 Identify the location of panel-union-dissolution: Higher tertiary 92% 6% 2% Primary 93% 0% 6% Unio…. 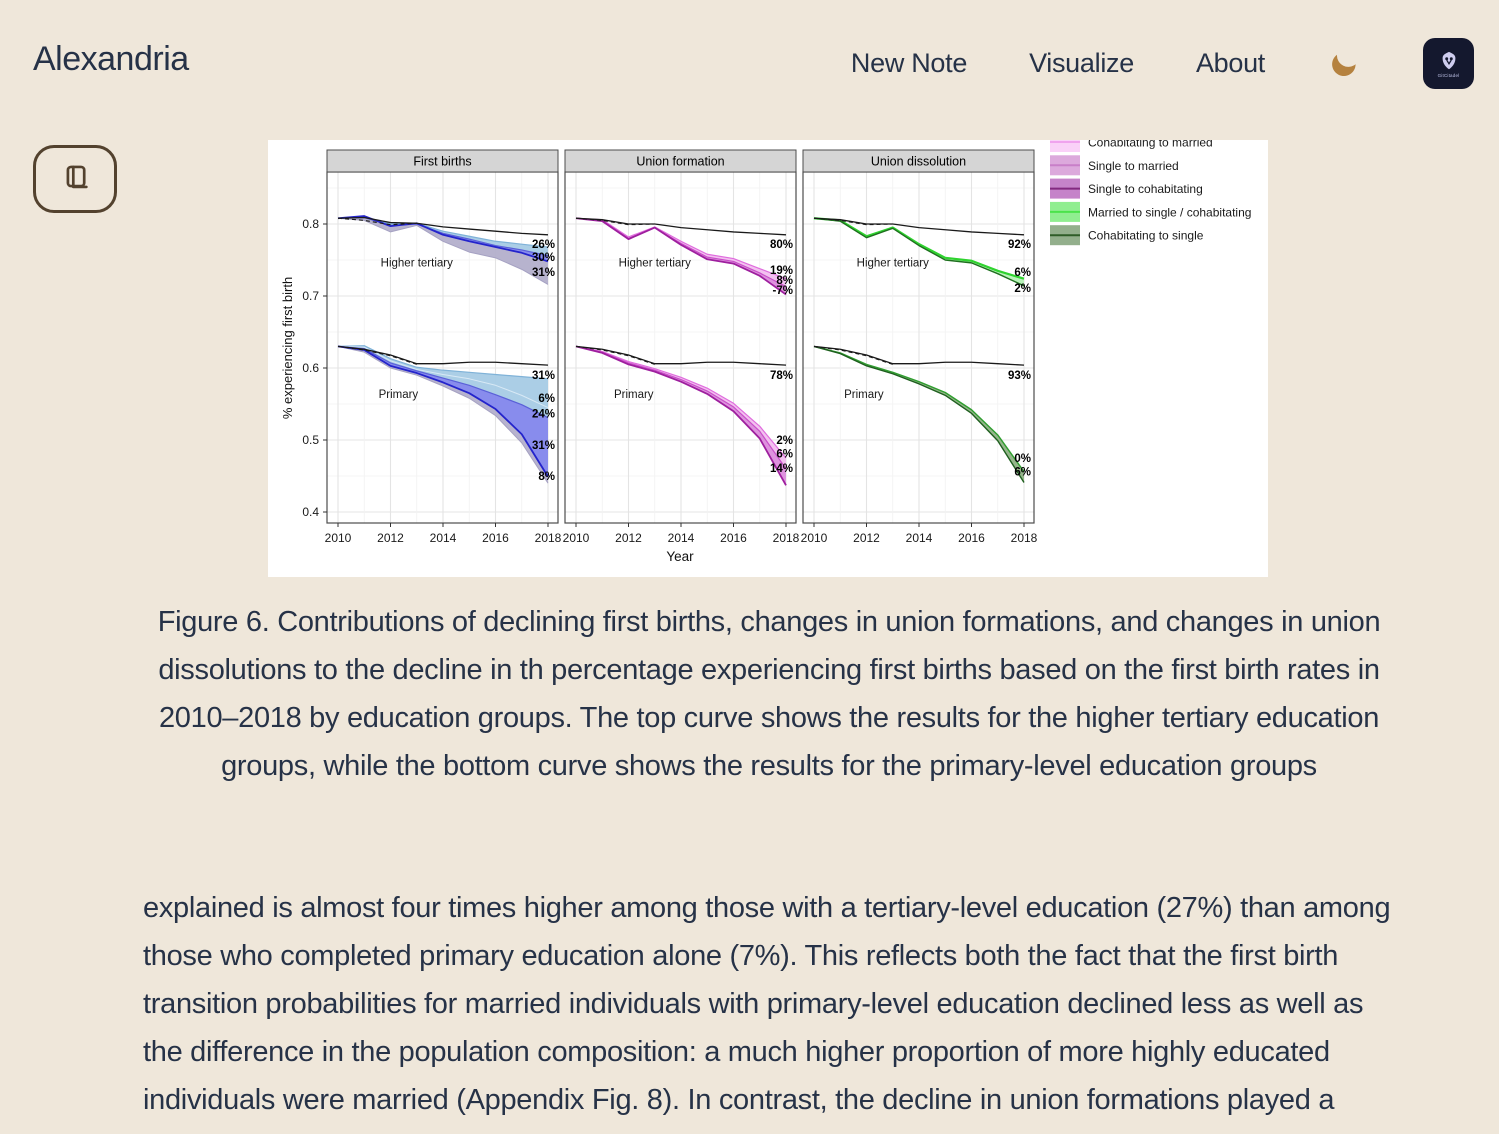
(919, 347).